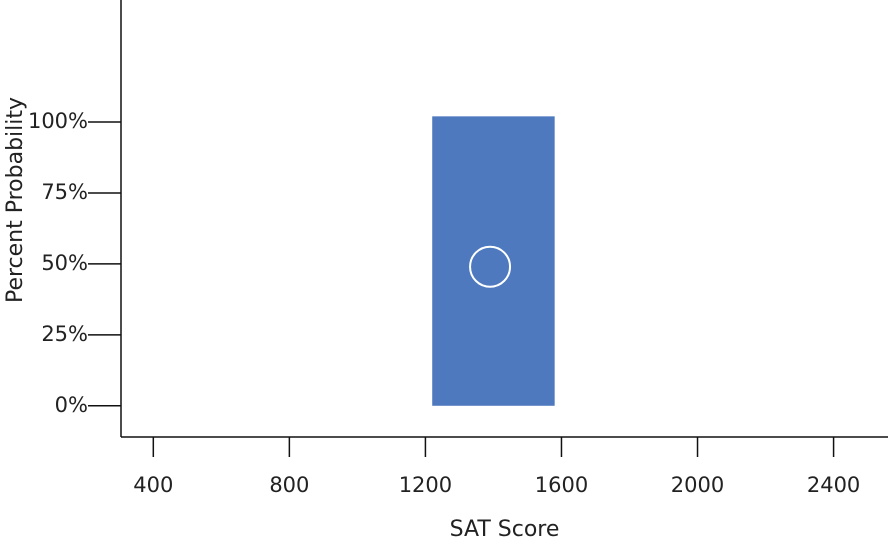 The height and width of the screenshot is (546, 890). Describe the element at coordinates (64, 263) in the screenshot. I see `y-tick-label: 50%` at that location.